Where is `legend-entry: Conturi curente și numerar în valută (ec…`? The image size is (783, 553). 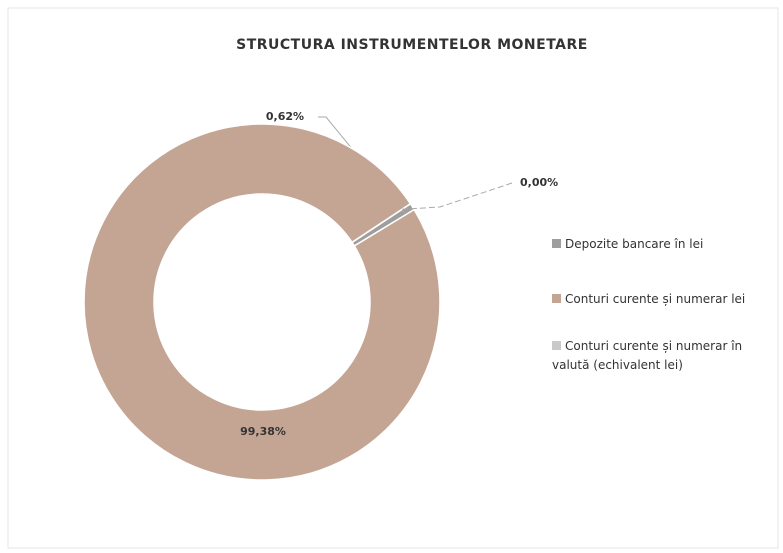
legend-entry: Conturi curente și numerar în valută (ec… is located at coordinates (664, 356).